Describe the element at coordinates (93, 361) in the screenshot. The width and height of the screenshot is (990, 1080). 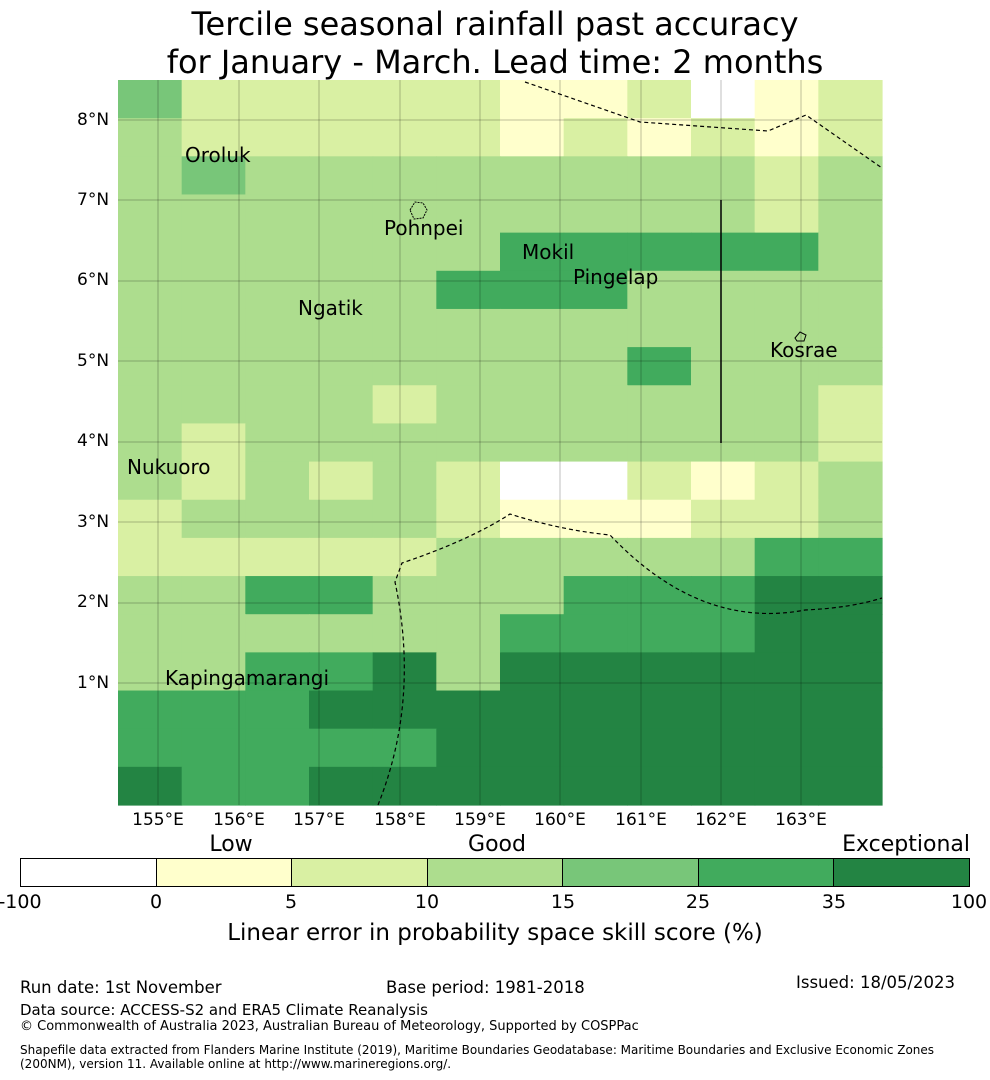
I see `lat-label-5n: 5°N` at that location.